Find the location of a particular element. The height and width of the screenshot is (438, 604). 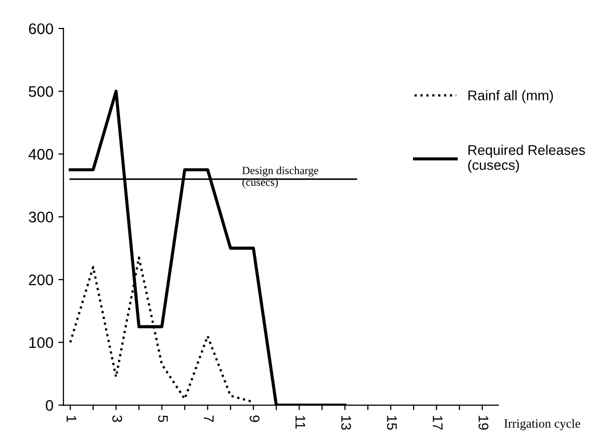

x-tick-label: 3 is located at coordinates (117, 418).